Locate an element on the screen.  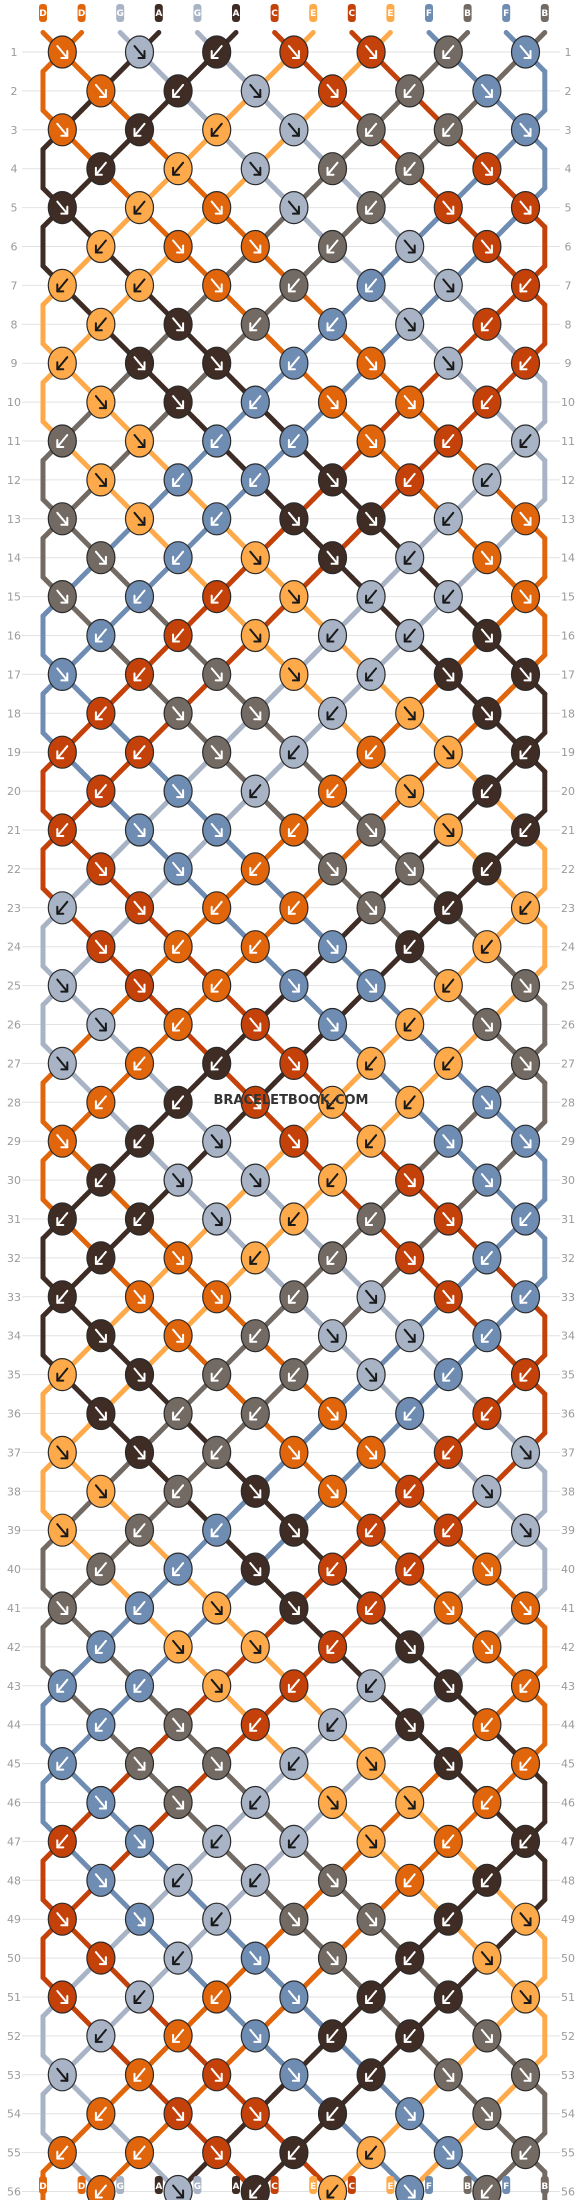
row-number-right: 2 is located at coordinates (568, 91).